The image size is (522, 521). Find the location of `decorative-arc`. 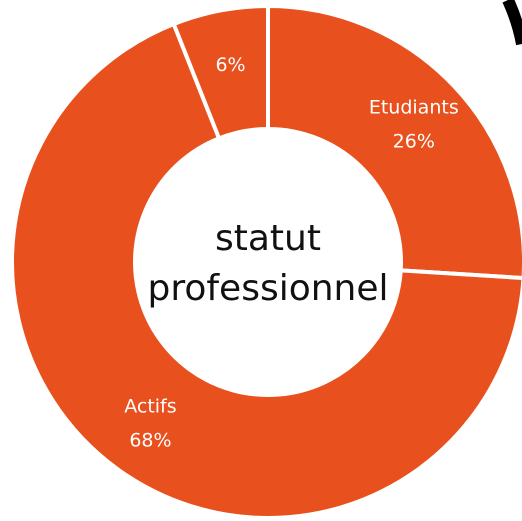

decorative-arc is located at coordinates (512, 23).